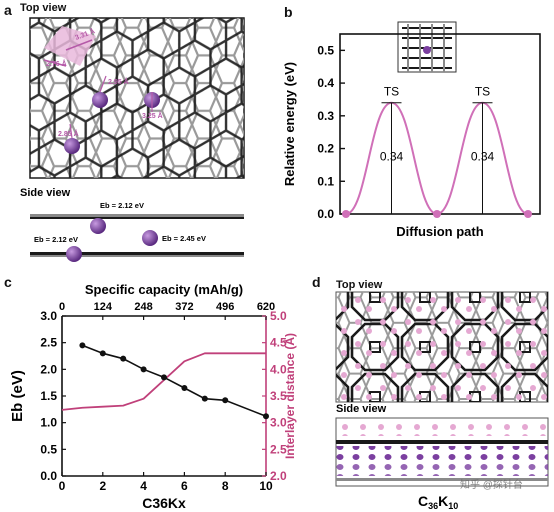 The height and width of the screenshot is (512, 554). I want to click on b-ytick-label: 0.2, so click(325, 149).